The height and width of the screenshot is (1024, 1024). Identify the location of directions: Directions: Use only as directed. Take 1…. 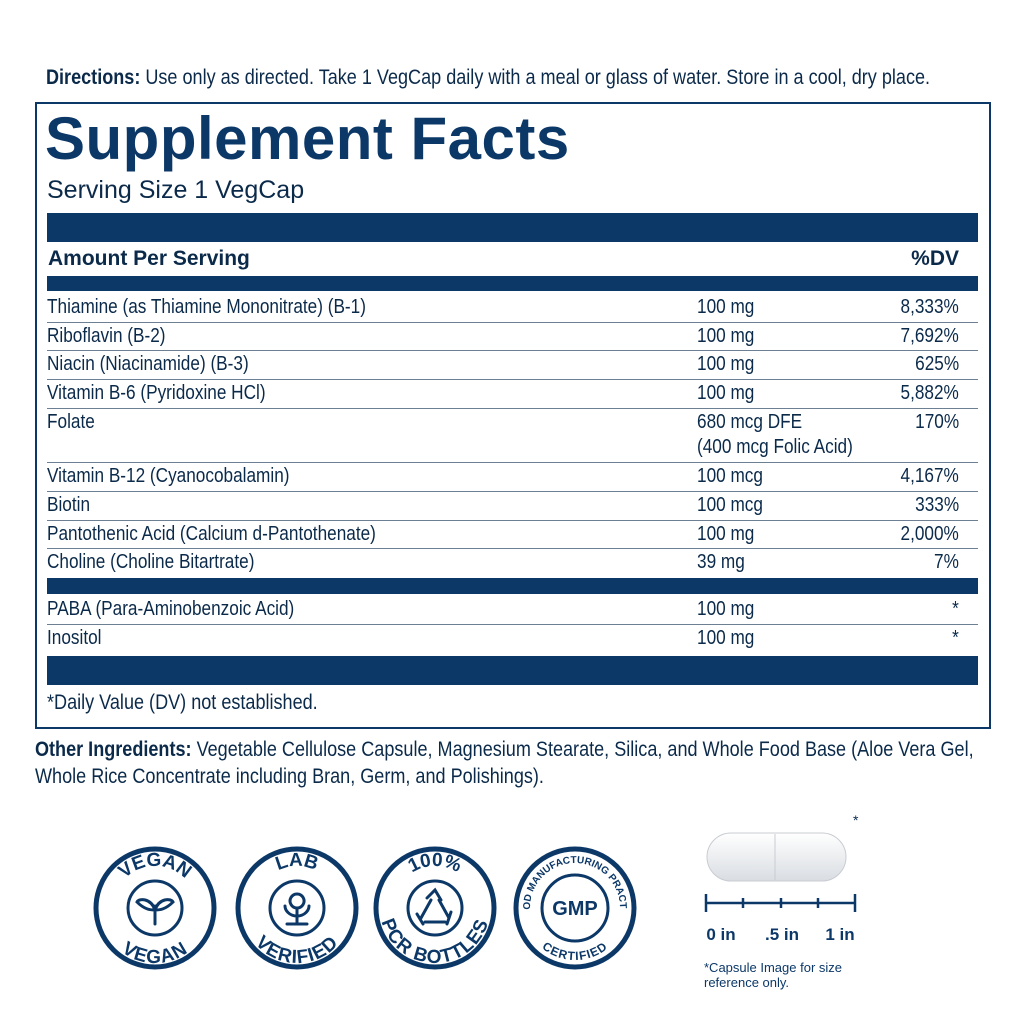
(535, 78).